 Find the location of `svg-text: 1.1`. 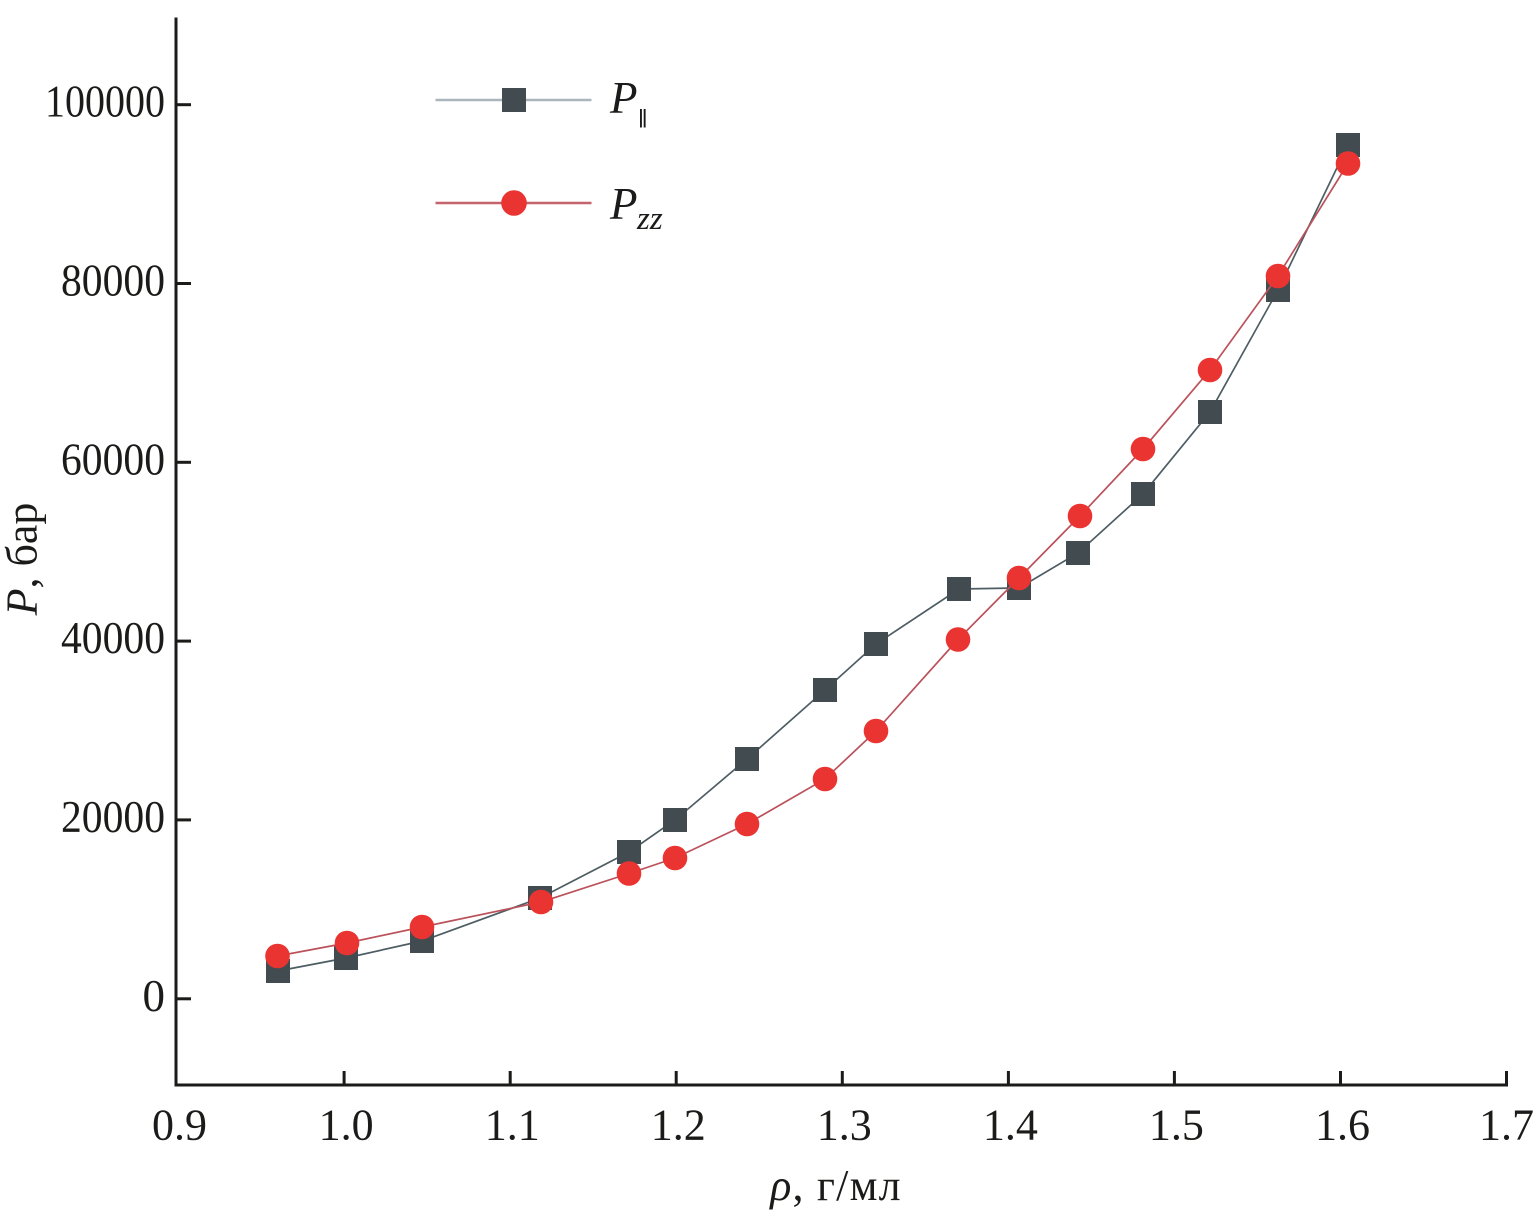

svg-text: 1.1 is located at coordinates (512, 1125).